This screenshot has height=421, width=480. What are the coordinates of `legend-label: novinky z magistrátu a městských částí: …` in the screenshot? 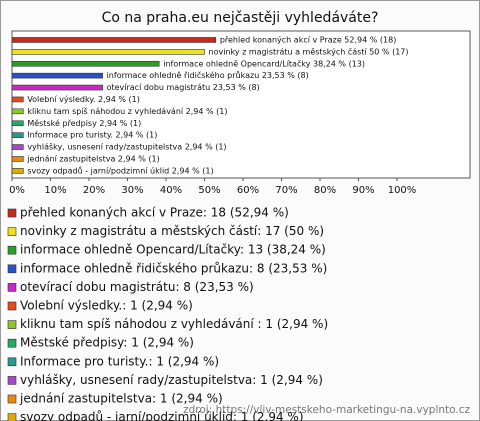 It's located at (172, 231).